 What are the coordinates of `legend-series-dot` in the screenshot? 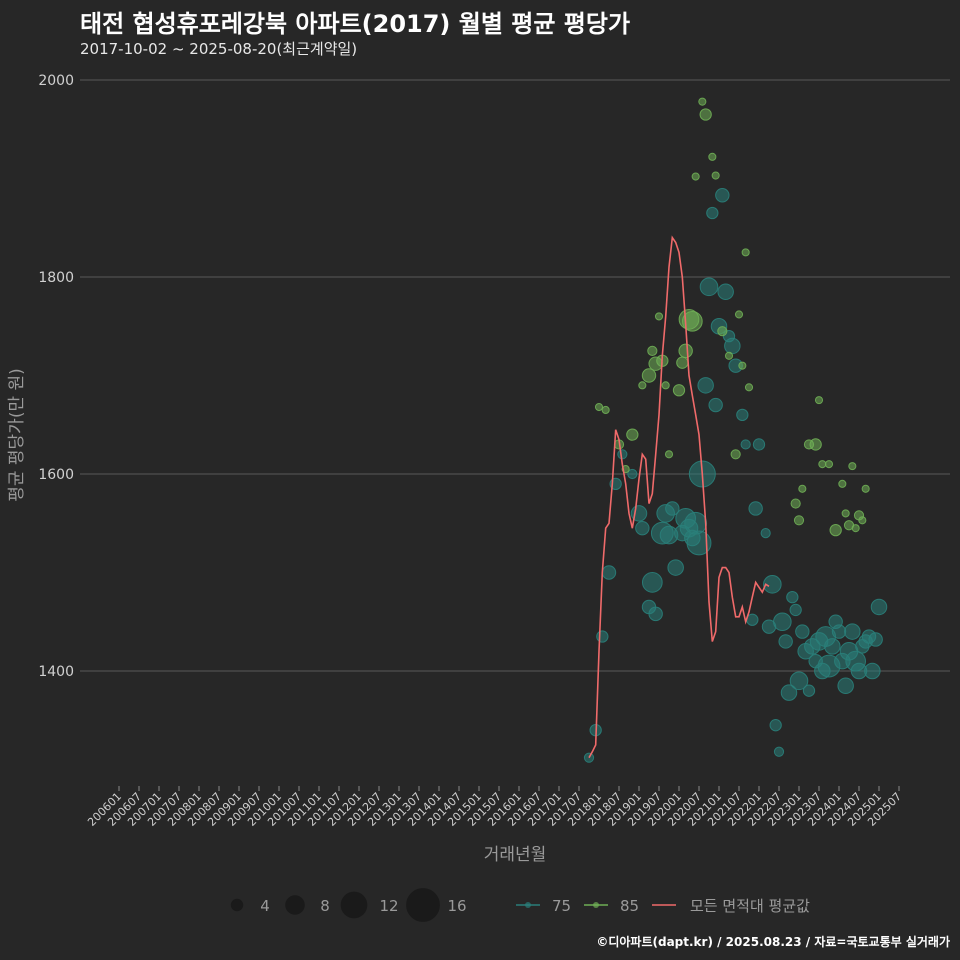 It's located at (528, 905).